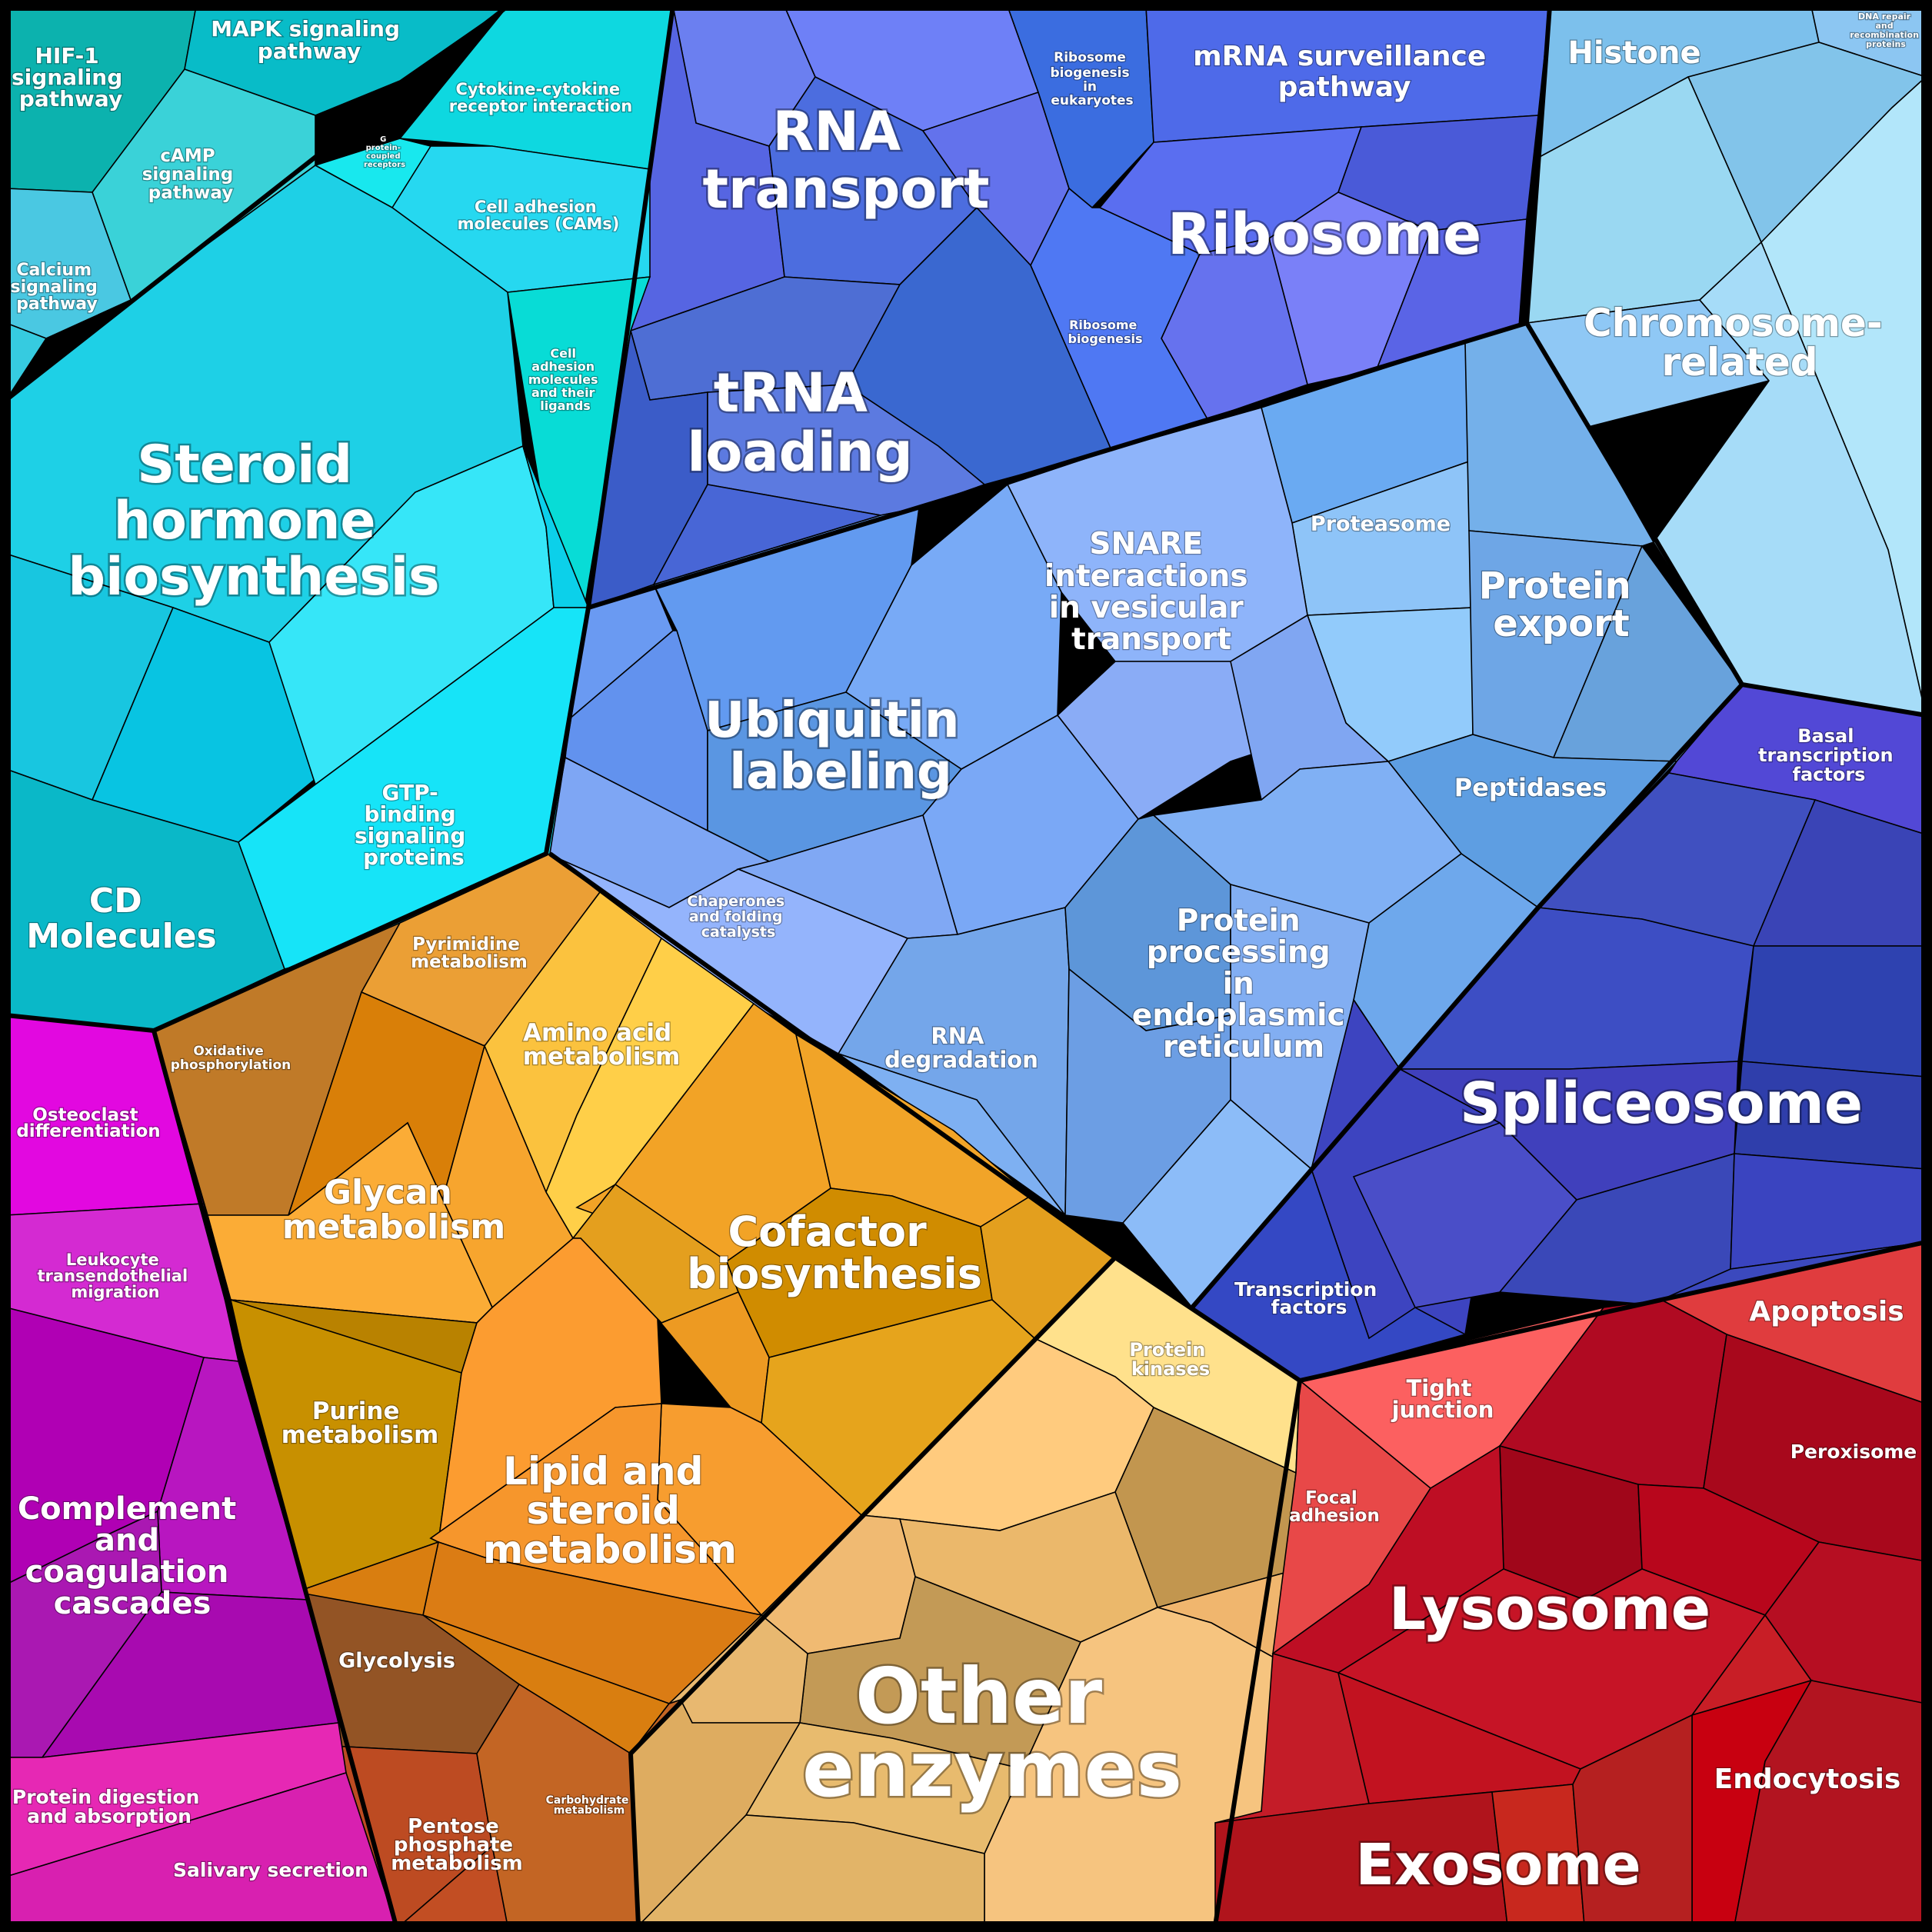  What do you see at coordinates (992, 1732) in the screenshot?
I see `label-other-enzymes: Other enzymes` at bounding box center [992, 1732].